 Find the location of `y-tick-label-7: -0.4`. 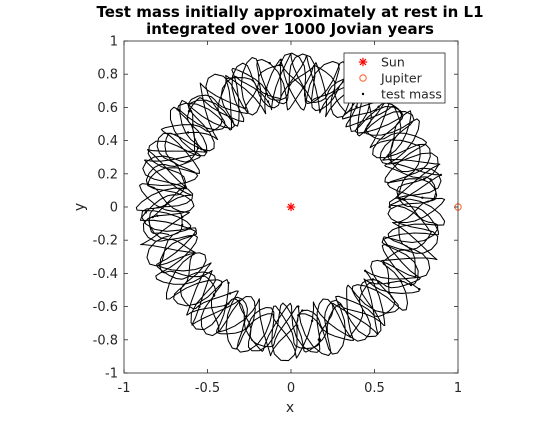

y-tick-label-7: -0.4 is located at coordinates (105, 274).